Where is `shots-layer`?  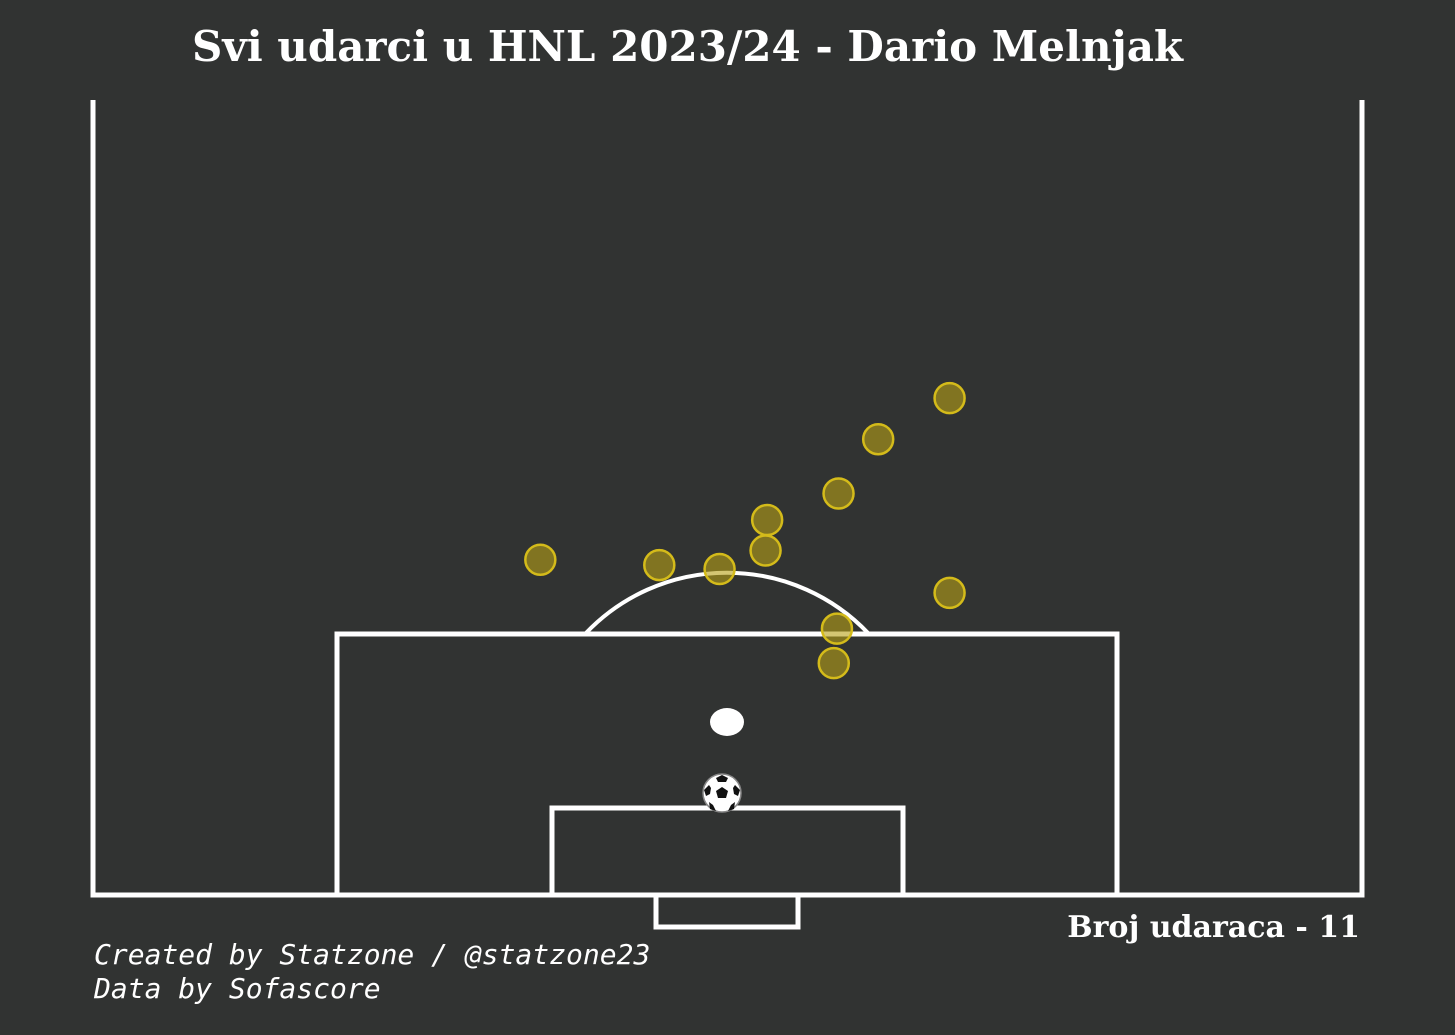
shots-layer is located at coordinates (745, 530).